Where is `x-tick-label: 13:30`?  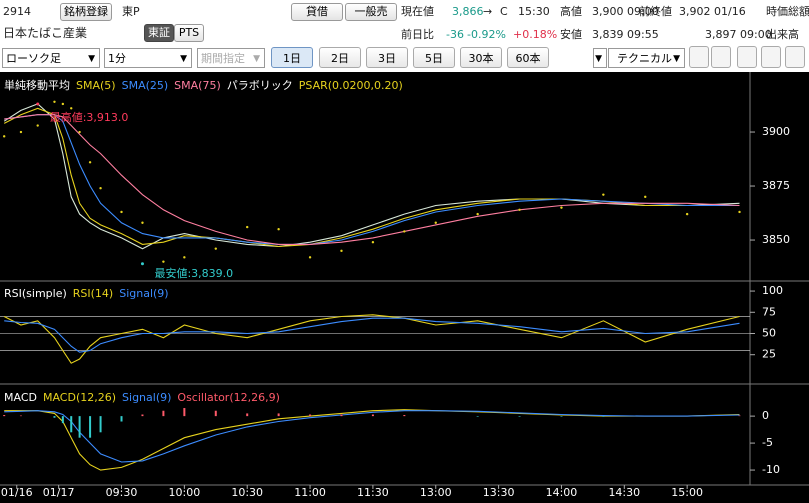 x-tick-label: 13:30 is located at coordinates (499, 492).